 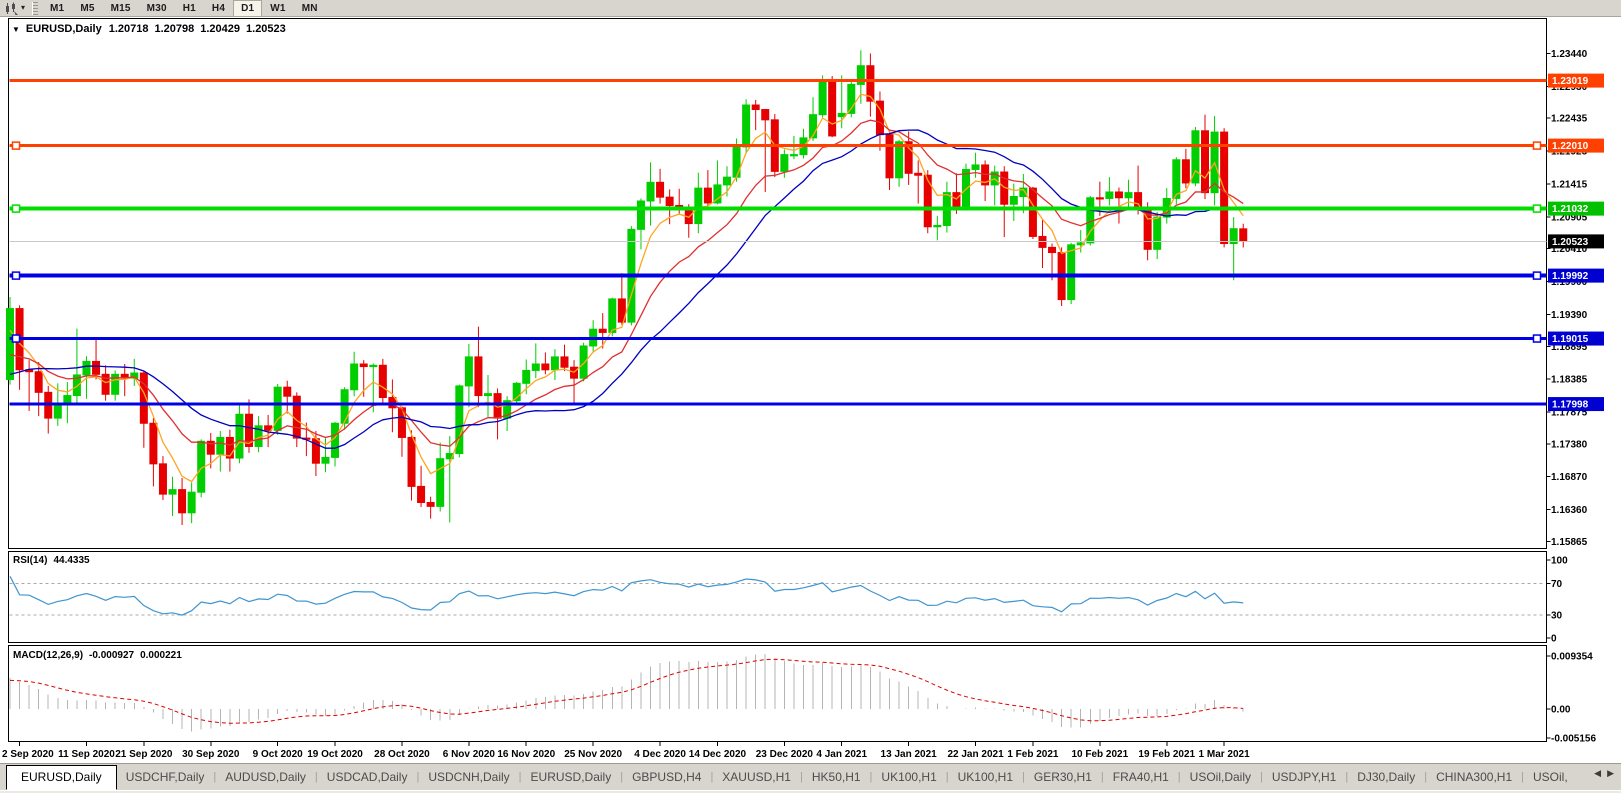 What do you see at coordinates (667, 777) in the screenshot?
I see `tab-gbpusd-h4: GBPUSD,H4` at bounding box center [667, 777].